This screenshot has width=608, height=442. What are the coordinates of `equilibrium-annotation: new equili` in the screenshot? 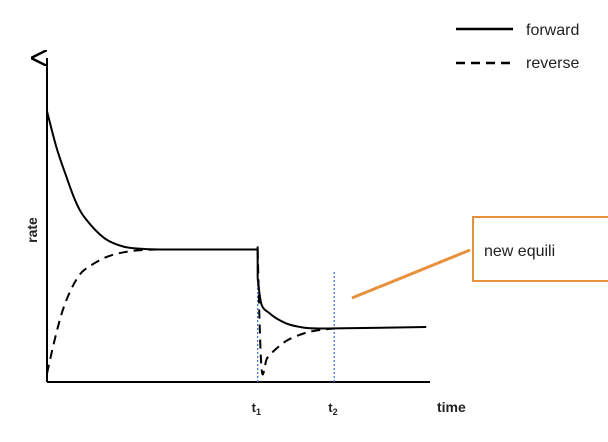 It's located at (479, 258).